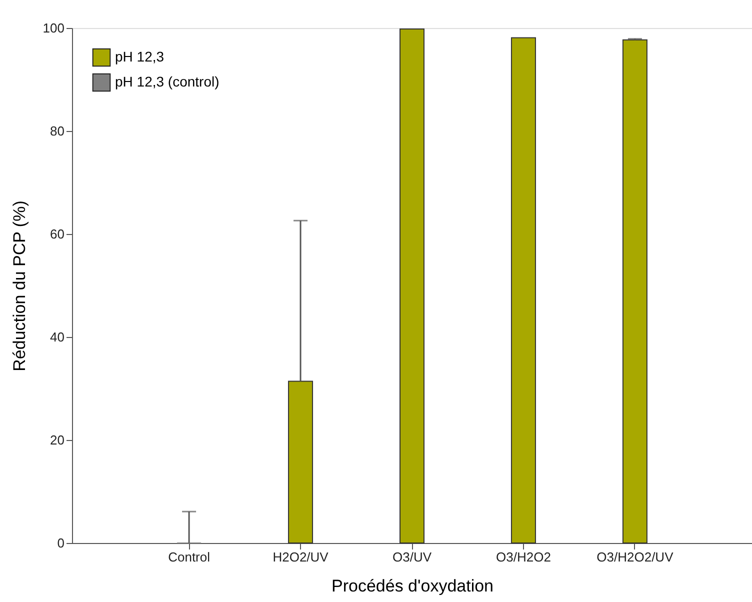  I want to click on y-tick-label: 20, so click(57, 440).